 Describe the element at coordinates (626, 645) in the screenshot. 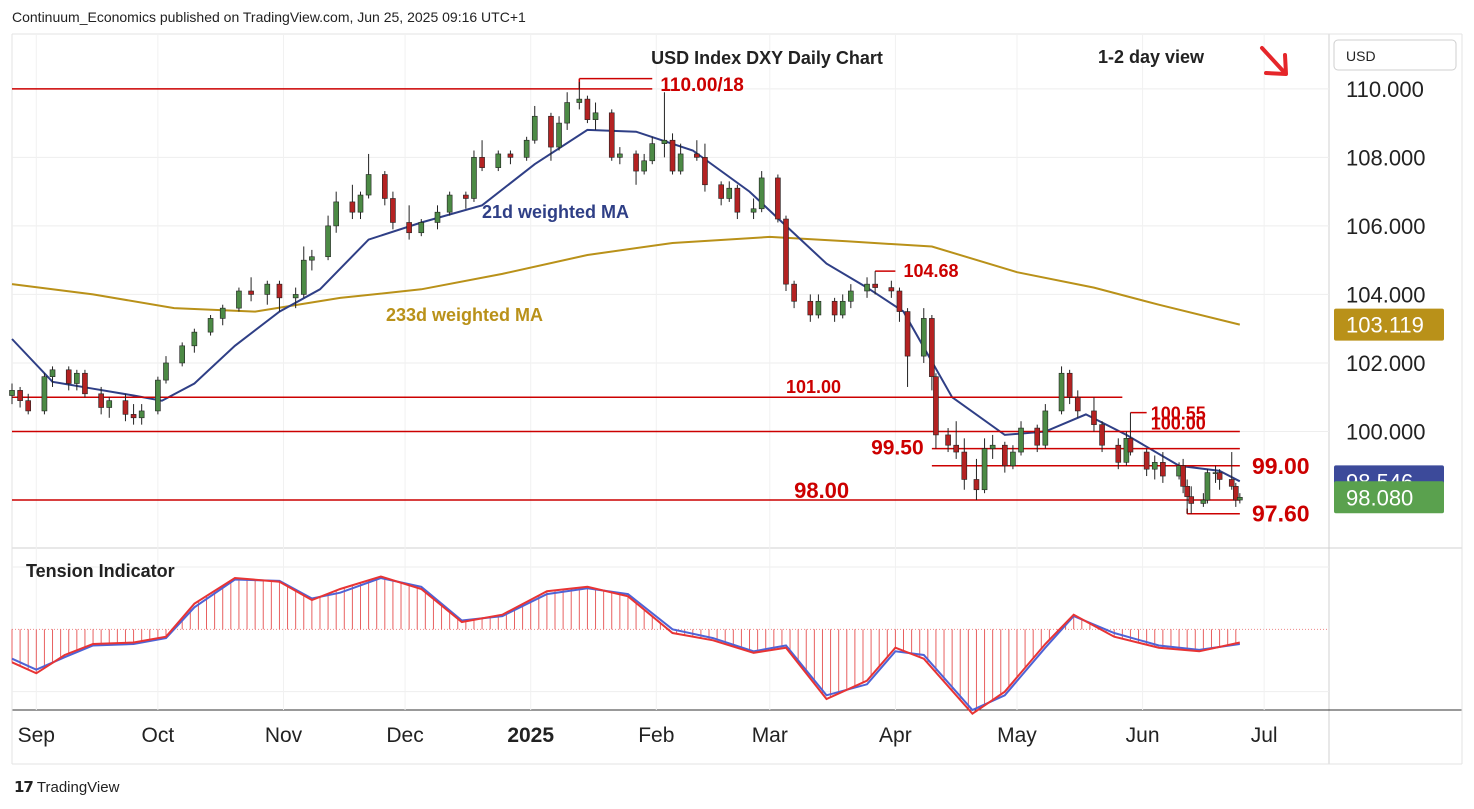

I see `tension-line-red` at that location.